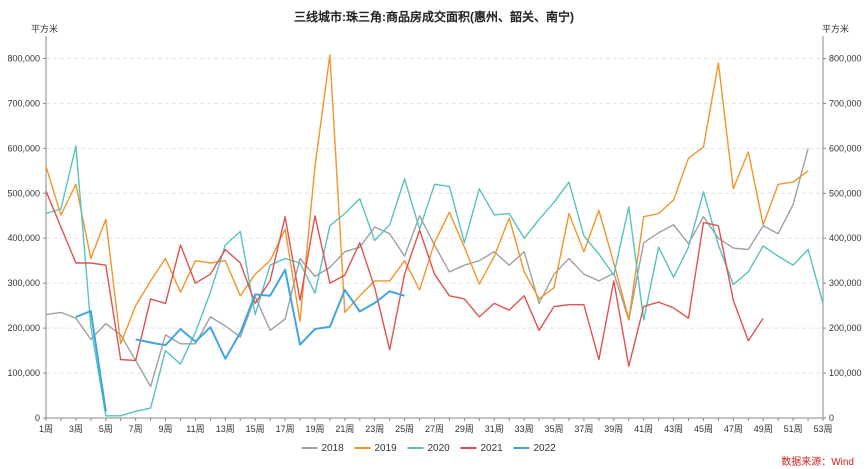 This screenshot has width=868, height=469. Describe the element at coordinates (733, 429) in the screenshot. I see `x-tick-label: 47周` at that location.